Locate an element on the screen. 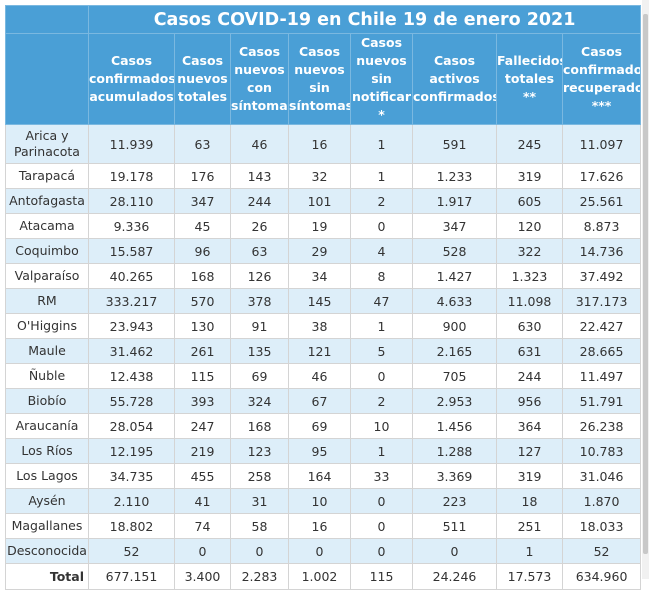 This screenshot has width=649, height=590. value-cell: 28.054 is located at coordinates (131, 426).